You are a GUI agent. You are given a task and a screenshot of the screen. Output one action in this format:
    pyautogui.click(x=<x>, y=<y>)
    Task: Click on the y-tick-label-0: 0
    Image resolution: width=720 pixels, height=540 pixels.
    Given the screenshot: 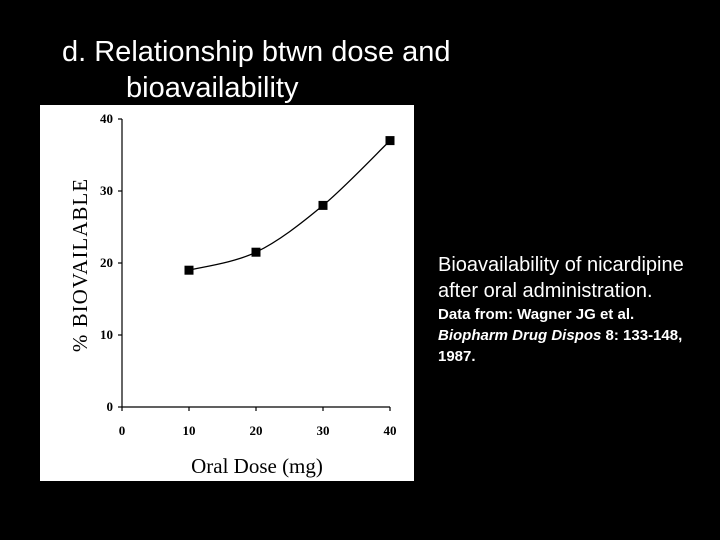 What is the action you would take?
    pyautogui.click(x=110, y=406)
    